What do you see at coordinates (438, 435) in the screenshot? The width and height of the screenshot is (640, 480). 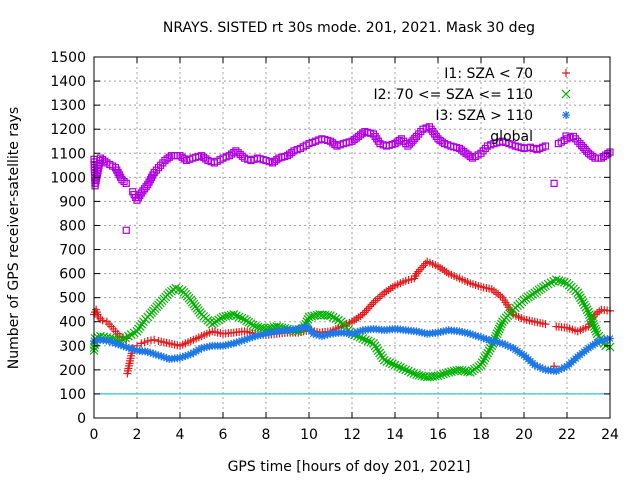 I see `x-tick-label: 16` at bounding box center [438, 435].